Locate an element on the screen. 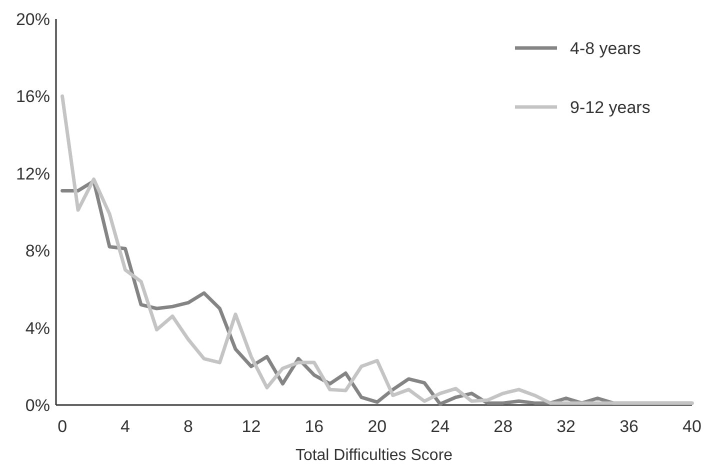 This screenshot has width=710, height=470. y-tick-label: 4% is located at coordinates (37, 328).